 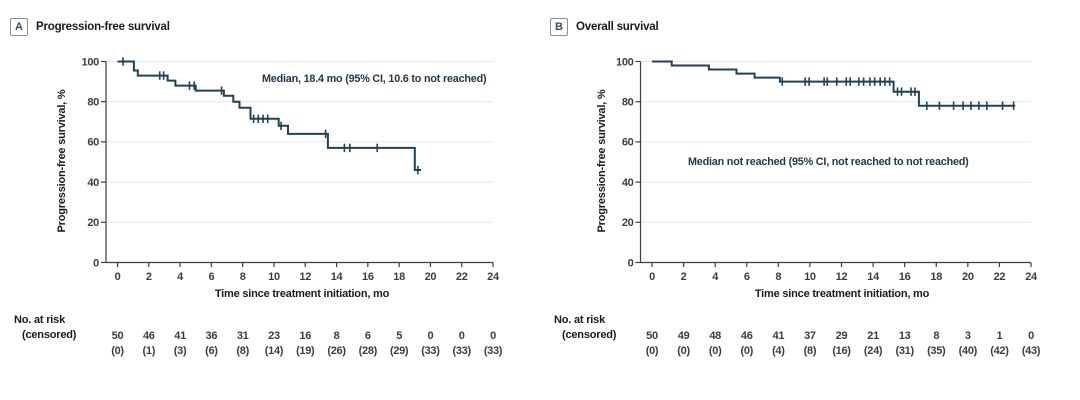 I want to click on panel-b-header: B Overall survival, so click(x=604, y=27).